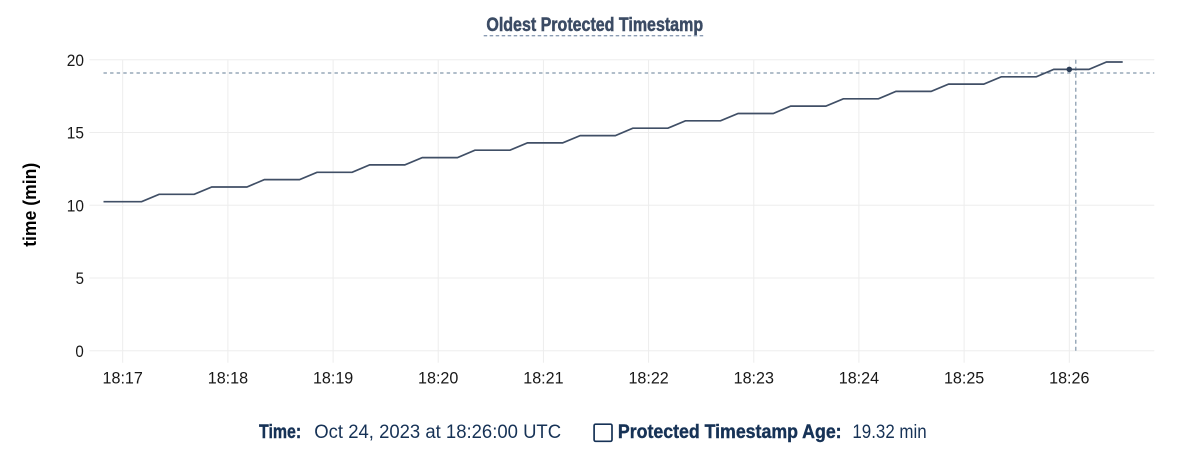 The image size is (1194, 466). Describe the element at coordinates (543, 378) in the screenshot. I see `svg-text: 18:21` at that location.